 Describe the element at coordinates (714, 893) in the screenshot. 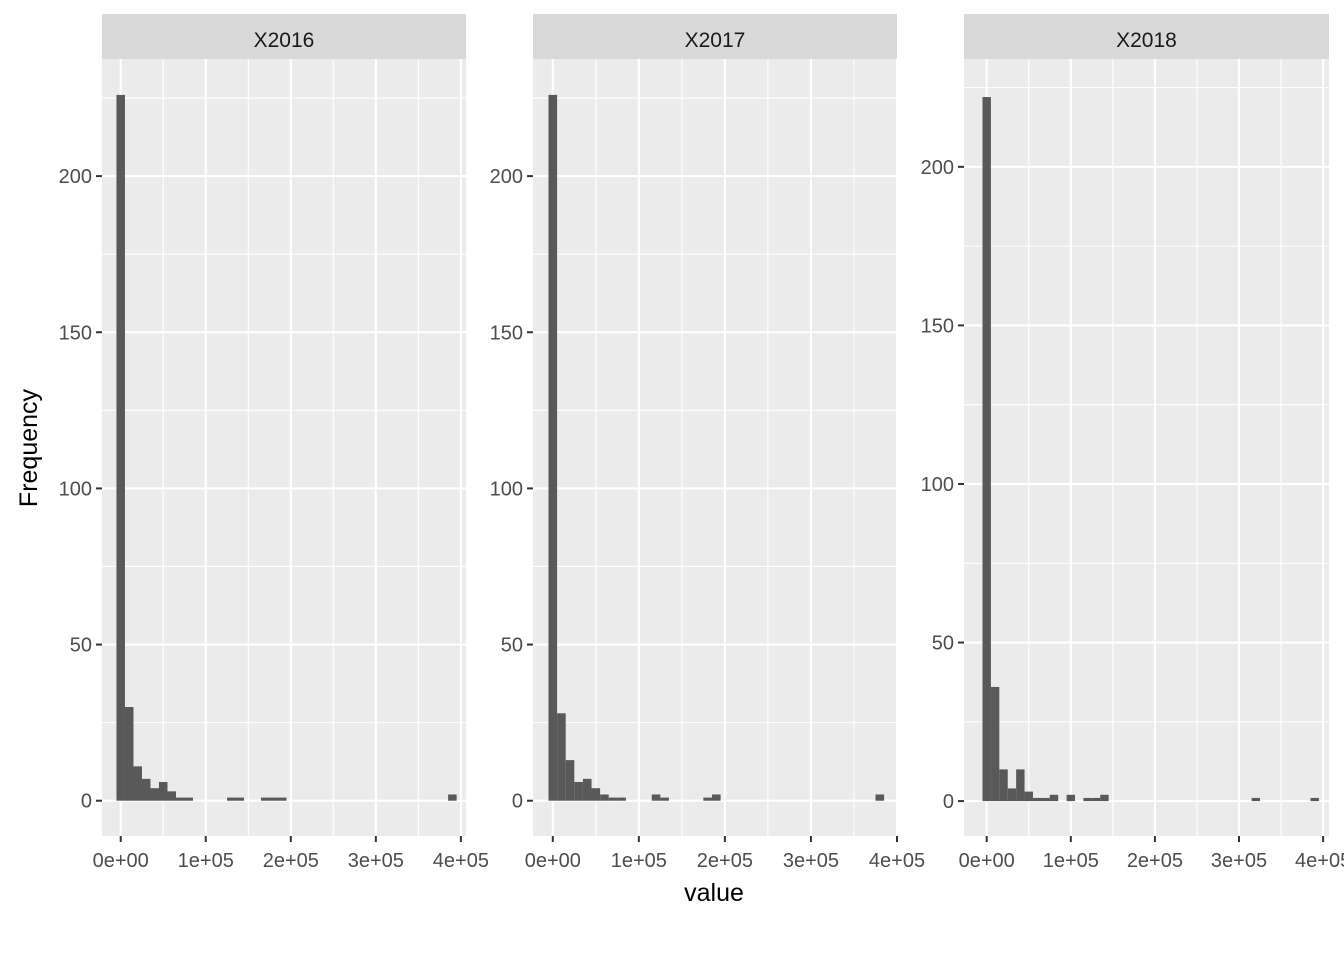

I see `x-axis-title: value` at that location.